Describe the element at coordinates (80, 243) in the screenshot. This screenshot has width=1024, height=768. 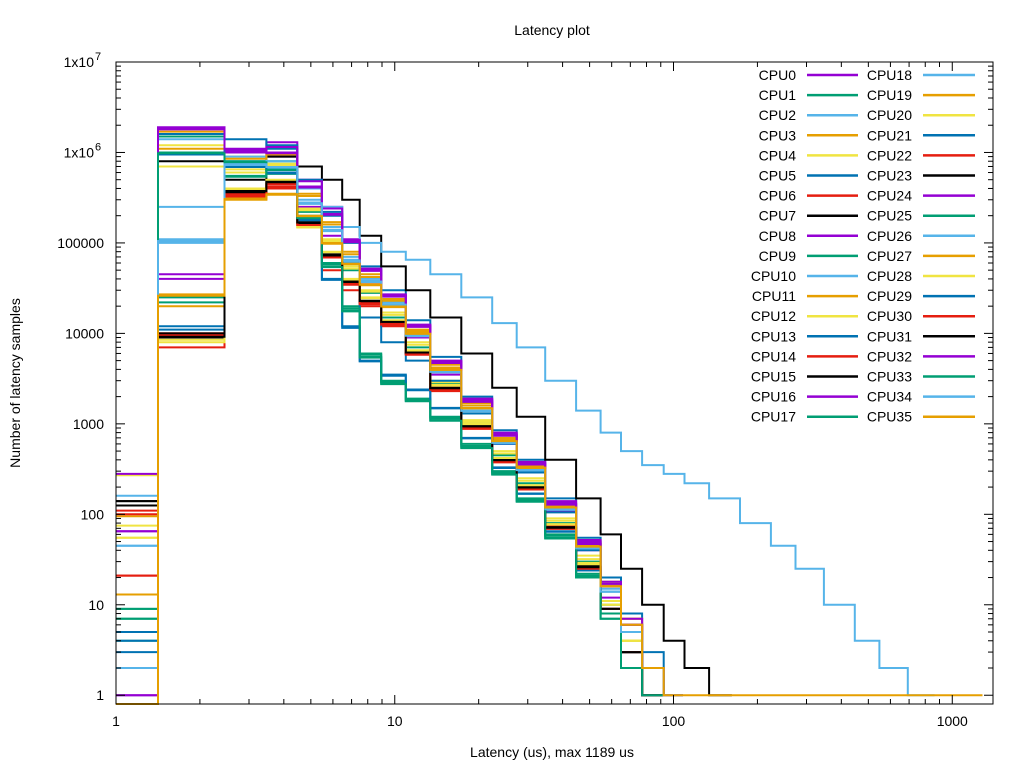
I see `y-tick-label: 100000` at that location.